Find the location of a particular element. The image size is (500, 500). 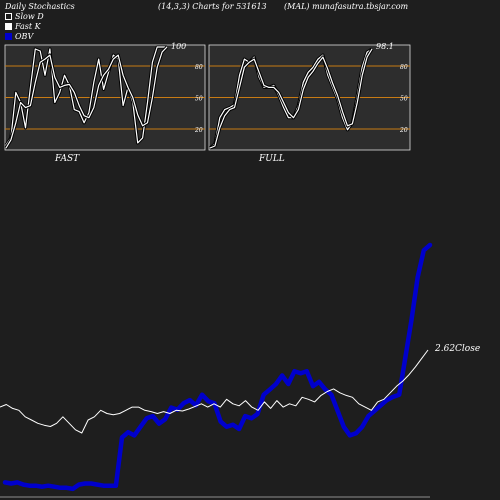

stoch-panel-full: 80 50 20 98.1 FULL is located at coordinates (309, 103).